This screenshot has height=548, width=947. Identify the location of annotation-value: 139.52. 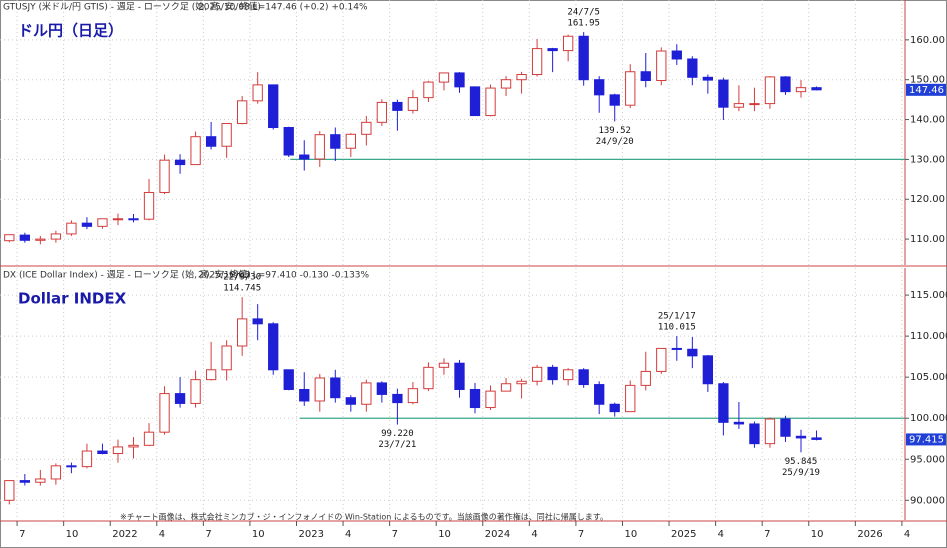
(614, 131).